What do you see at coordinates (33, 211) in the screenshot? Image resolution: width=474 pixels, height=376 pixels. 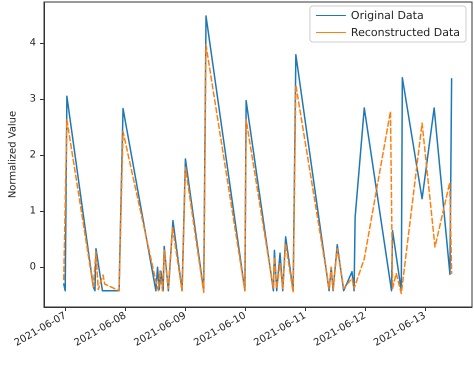 I see `y-tick-label: 1` at bounding box center [33, 211].